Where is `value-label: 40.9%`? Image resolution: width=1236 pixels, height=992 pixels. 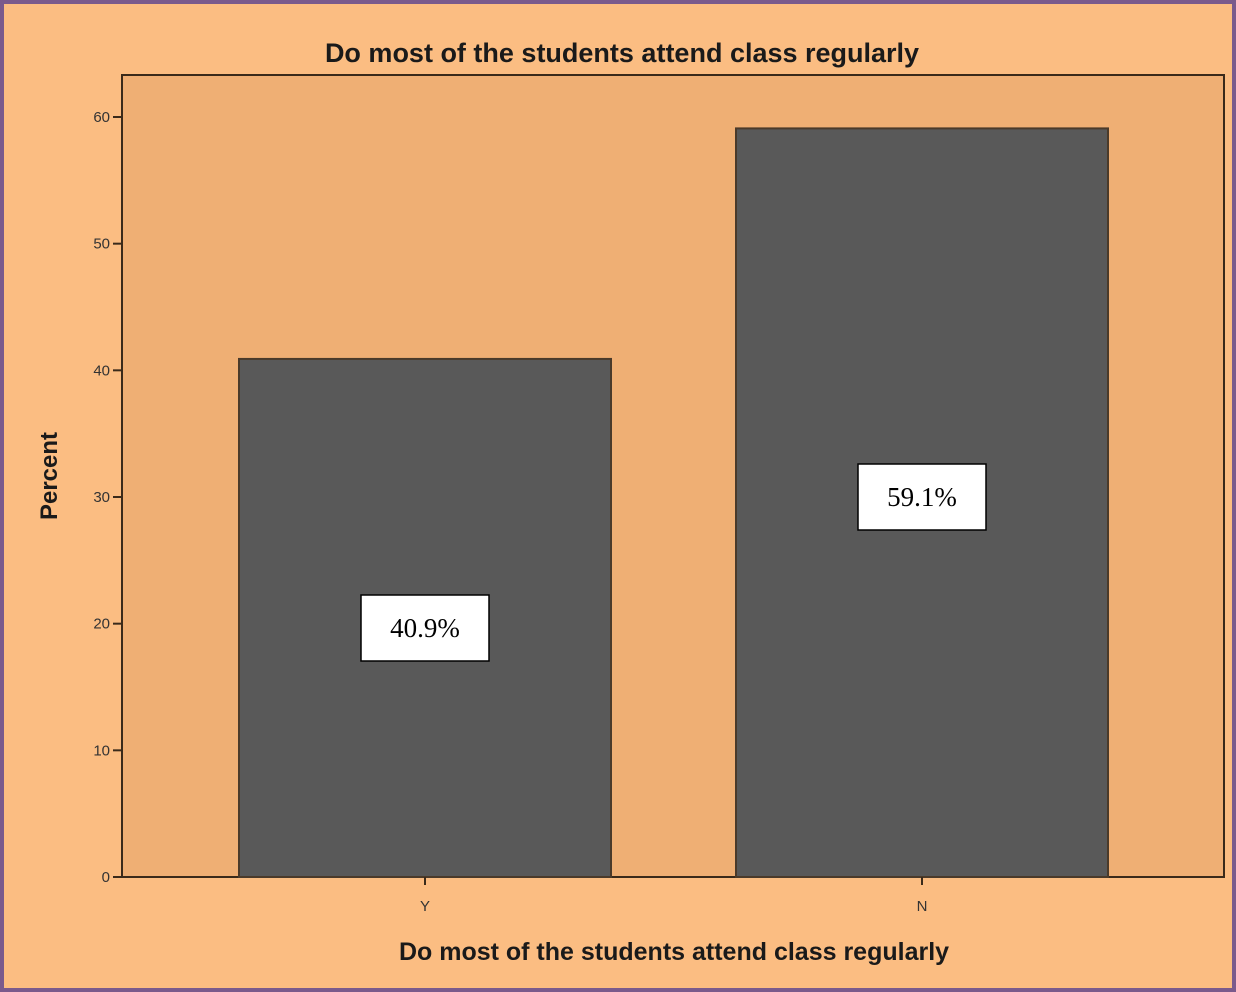 value-label: 40.9% is located at coordinates (425, 628).